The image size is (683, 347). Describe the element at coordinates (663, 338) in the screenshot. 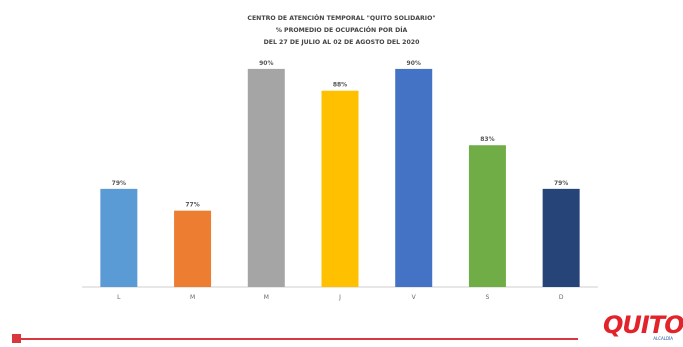

I see `logo-subtext: ALCALDÍA` at that location.